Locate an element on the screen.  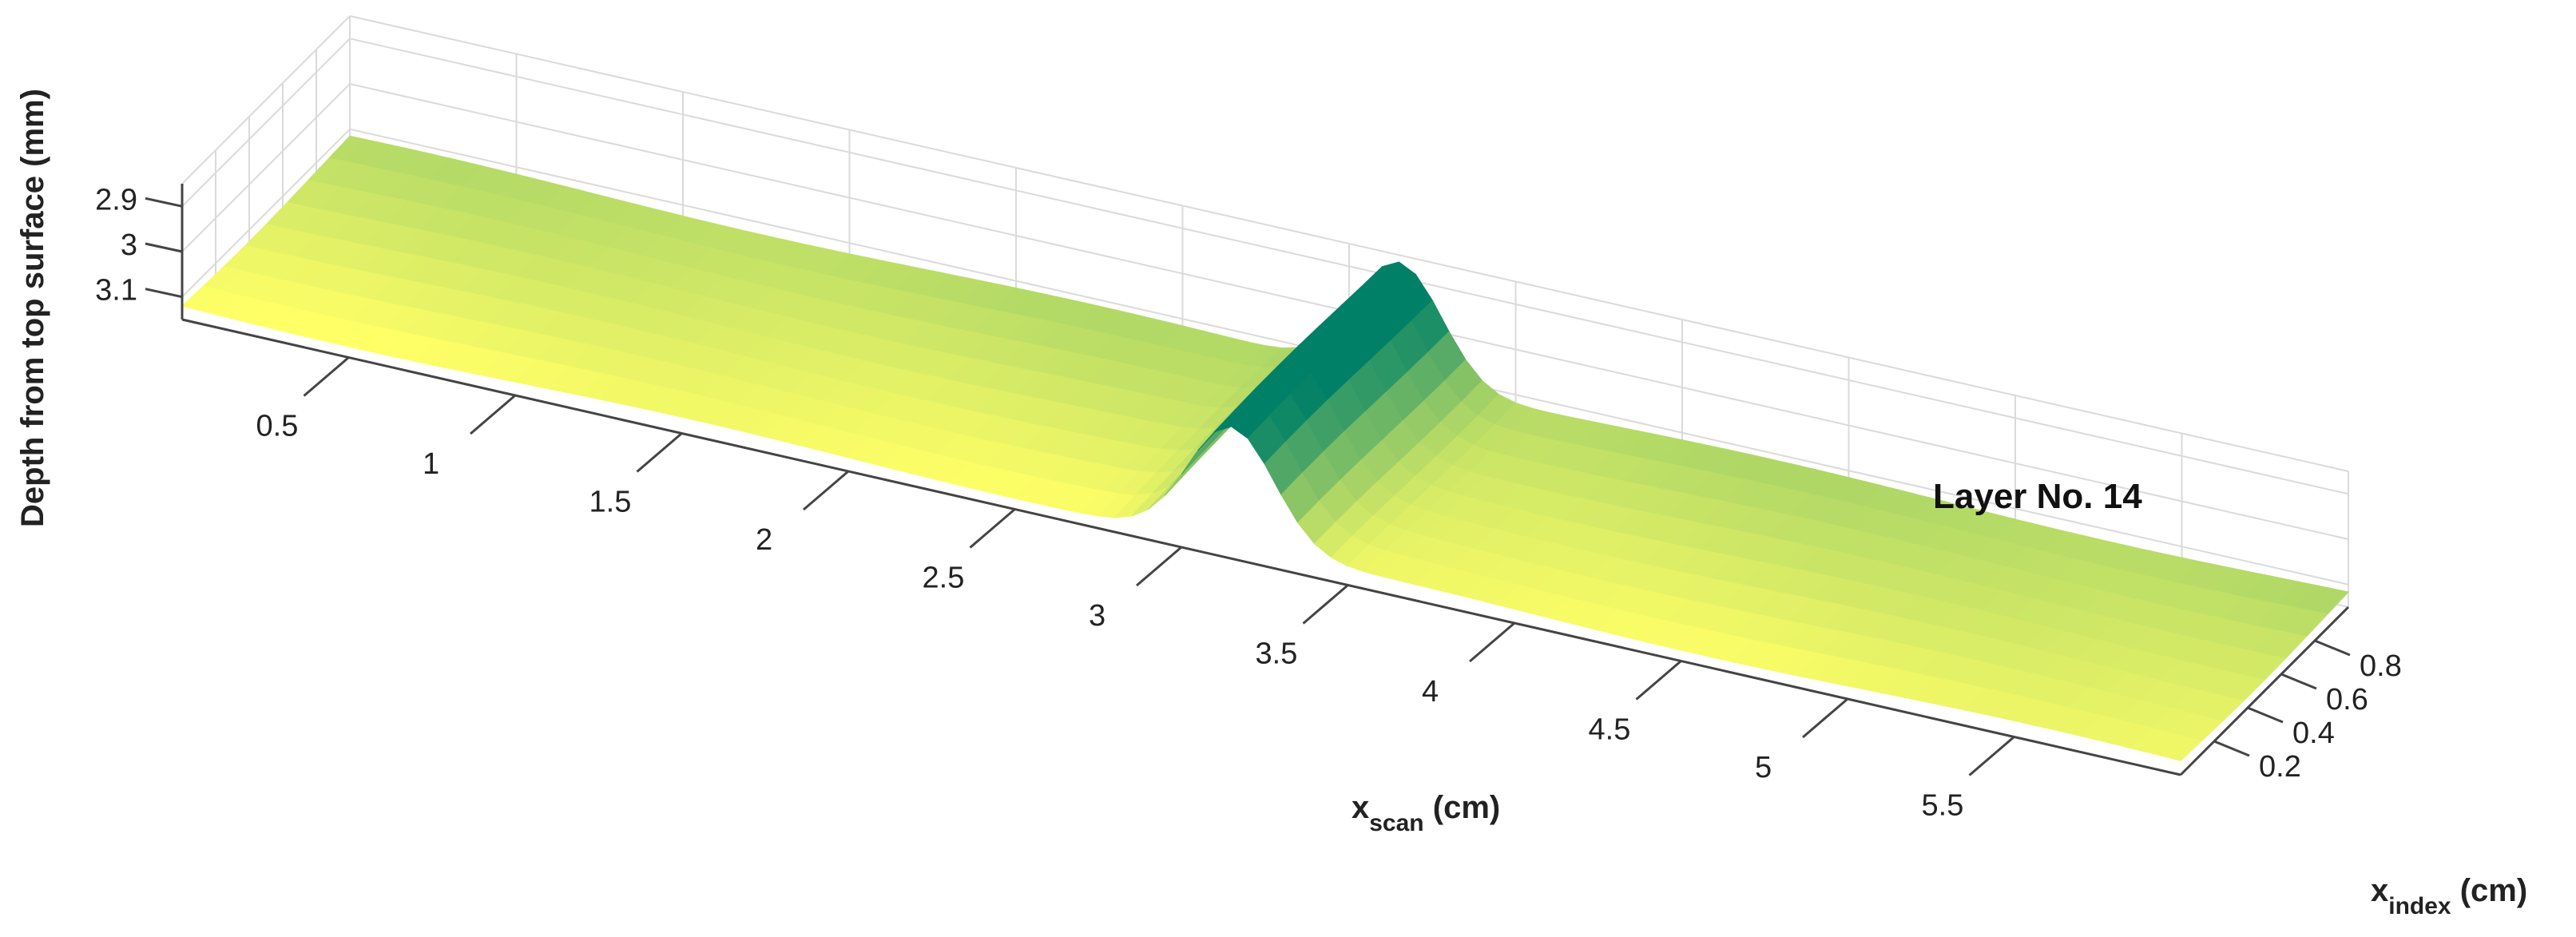
z-axis-title: Depth from top surface (mm) is located at coordinates (32, 308).